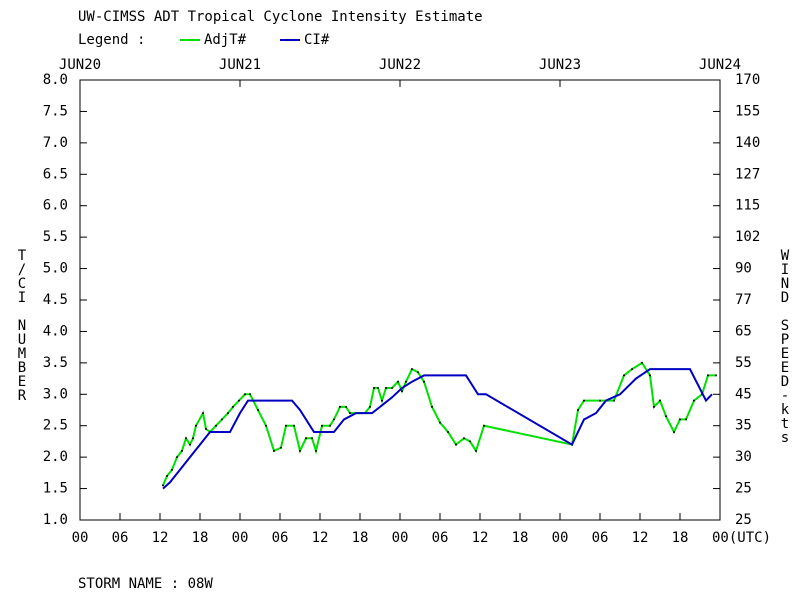 The height and width of the screenshot is (600, 800). Describe the element at coordinates (55, 80) in the screenshot. I see `y-tick-label: 8.0` at that location.